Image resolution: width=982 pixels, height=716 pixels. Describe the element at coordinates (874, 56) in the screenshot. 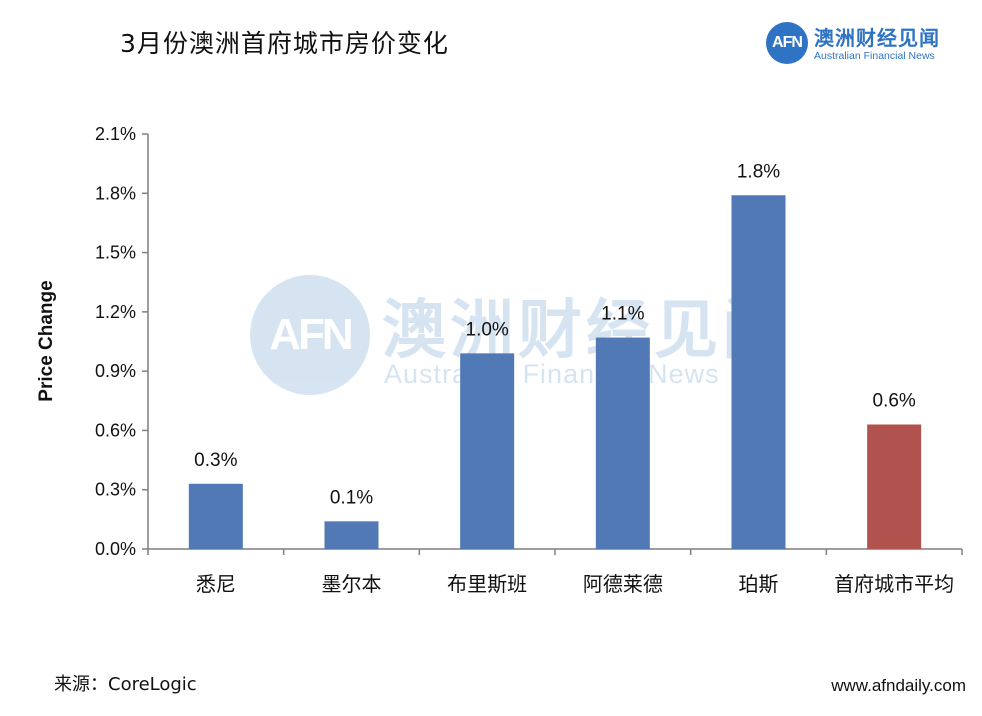

I see `logo-name-en: Australian Financial News` at that location.